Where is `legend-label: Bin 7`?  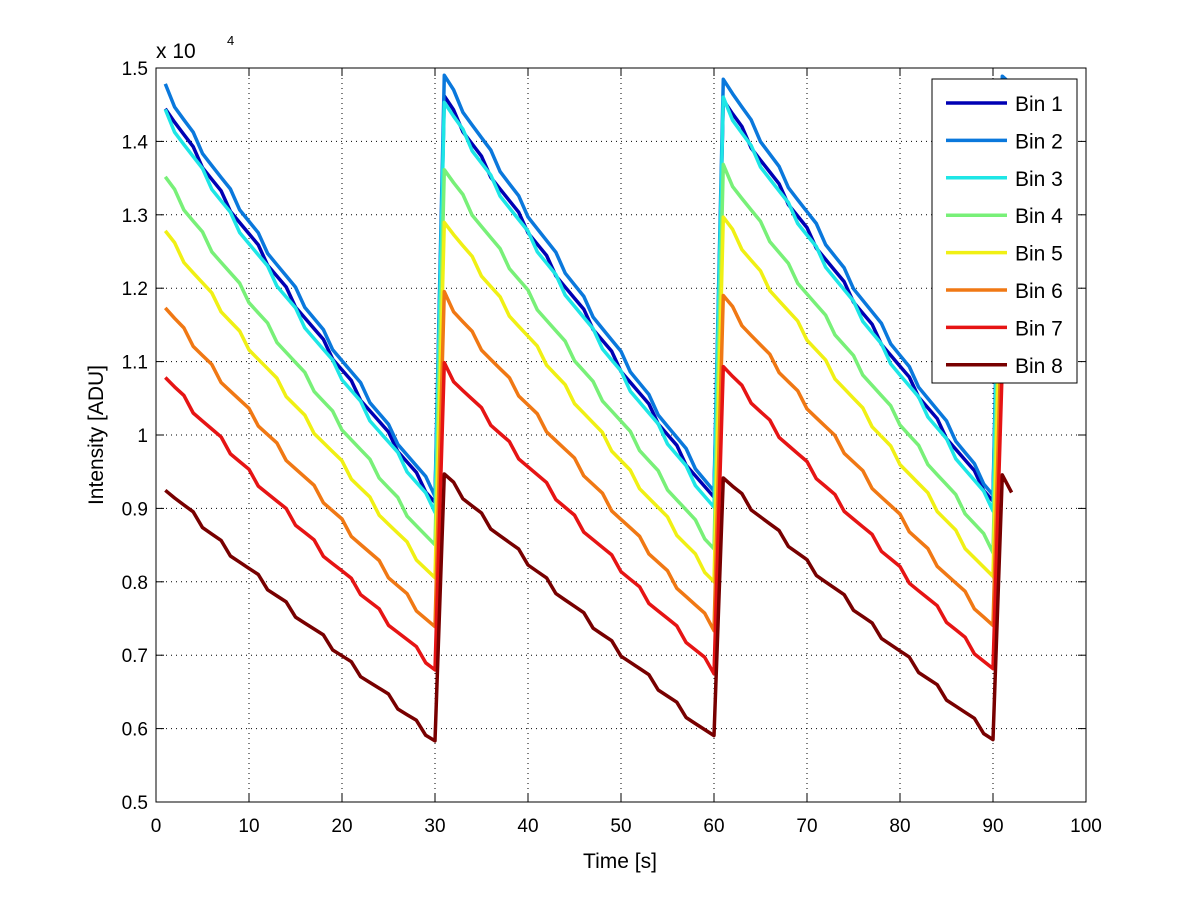
legend-label: Bin 7 is located at coordinates (1039, 328).